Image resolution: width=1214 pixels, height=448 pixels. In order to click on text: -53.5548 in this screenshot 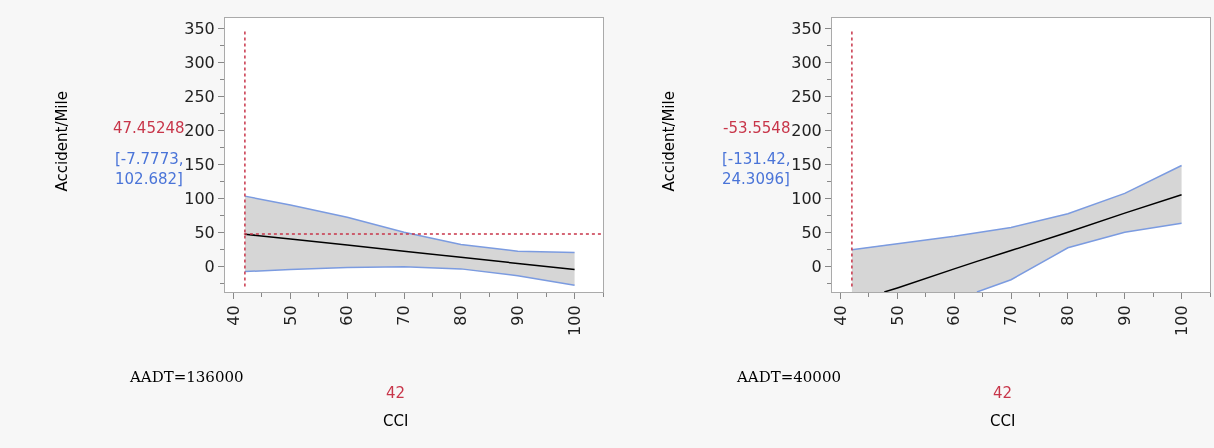, I will do `click(757, 128)`.